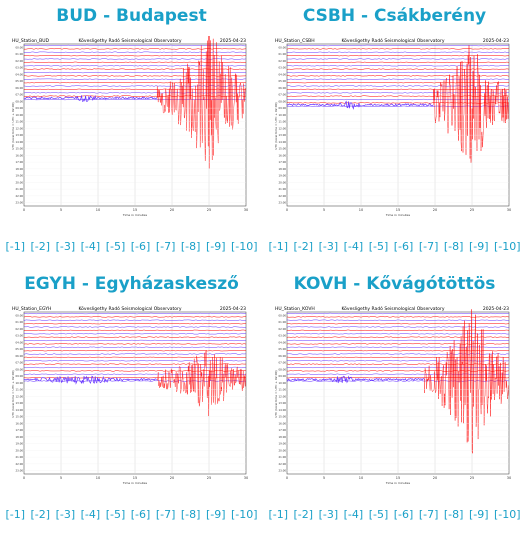  What do you see at coordinates (20, 437) in the screenshot?
I see `y-tick-label: 18:00` at bounding box center [20, 437].